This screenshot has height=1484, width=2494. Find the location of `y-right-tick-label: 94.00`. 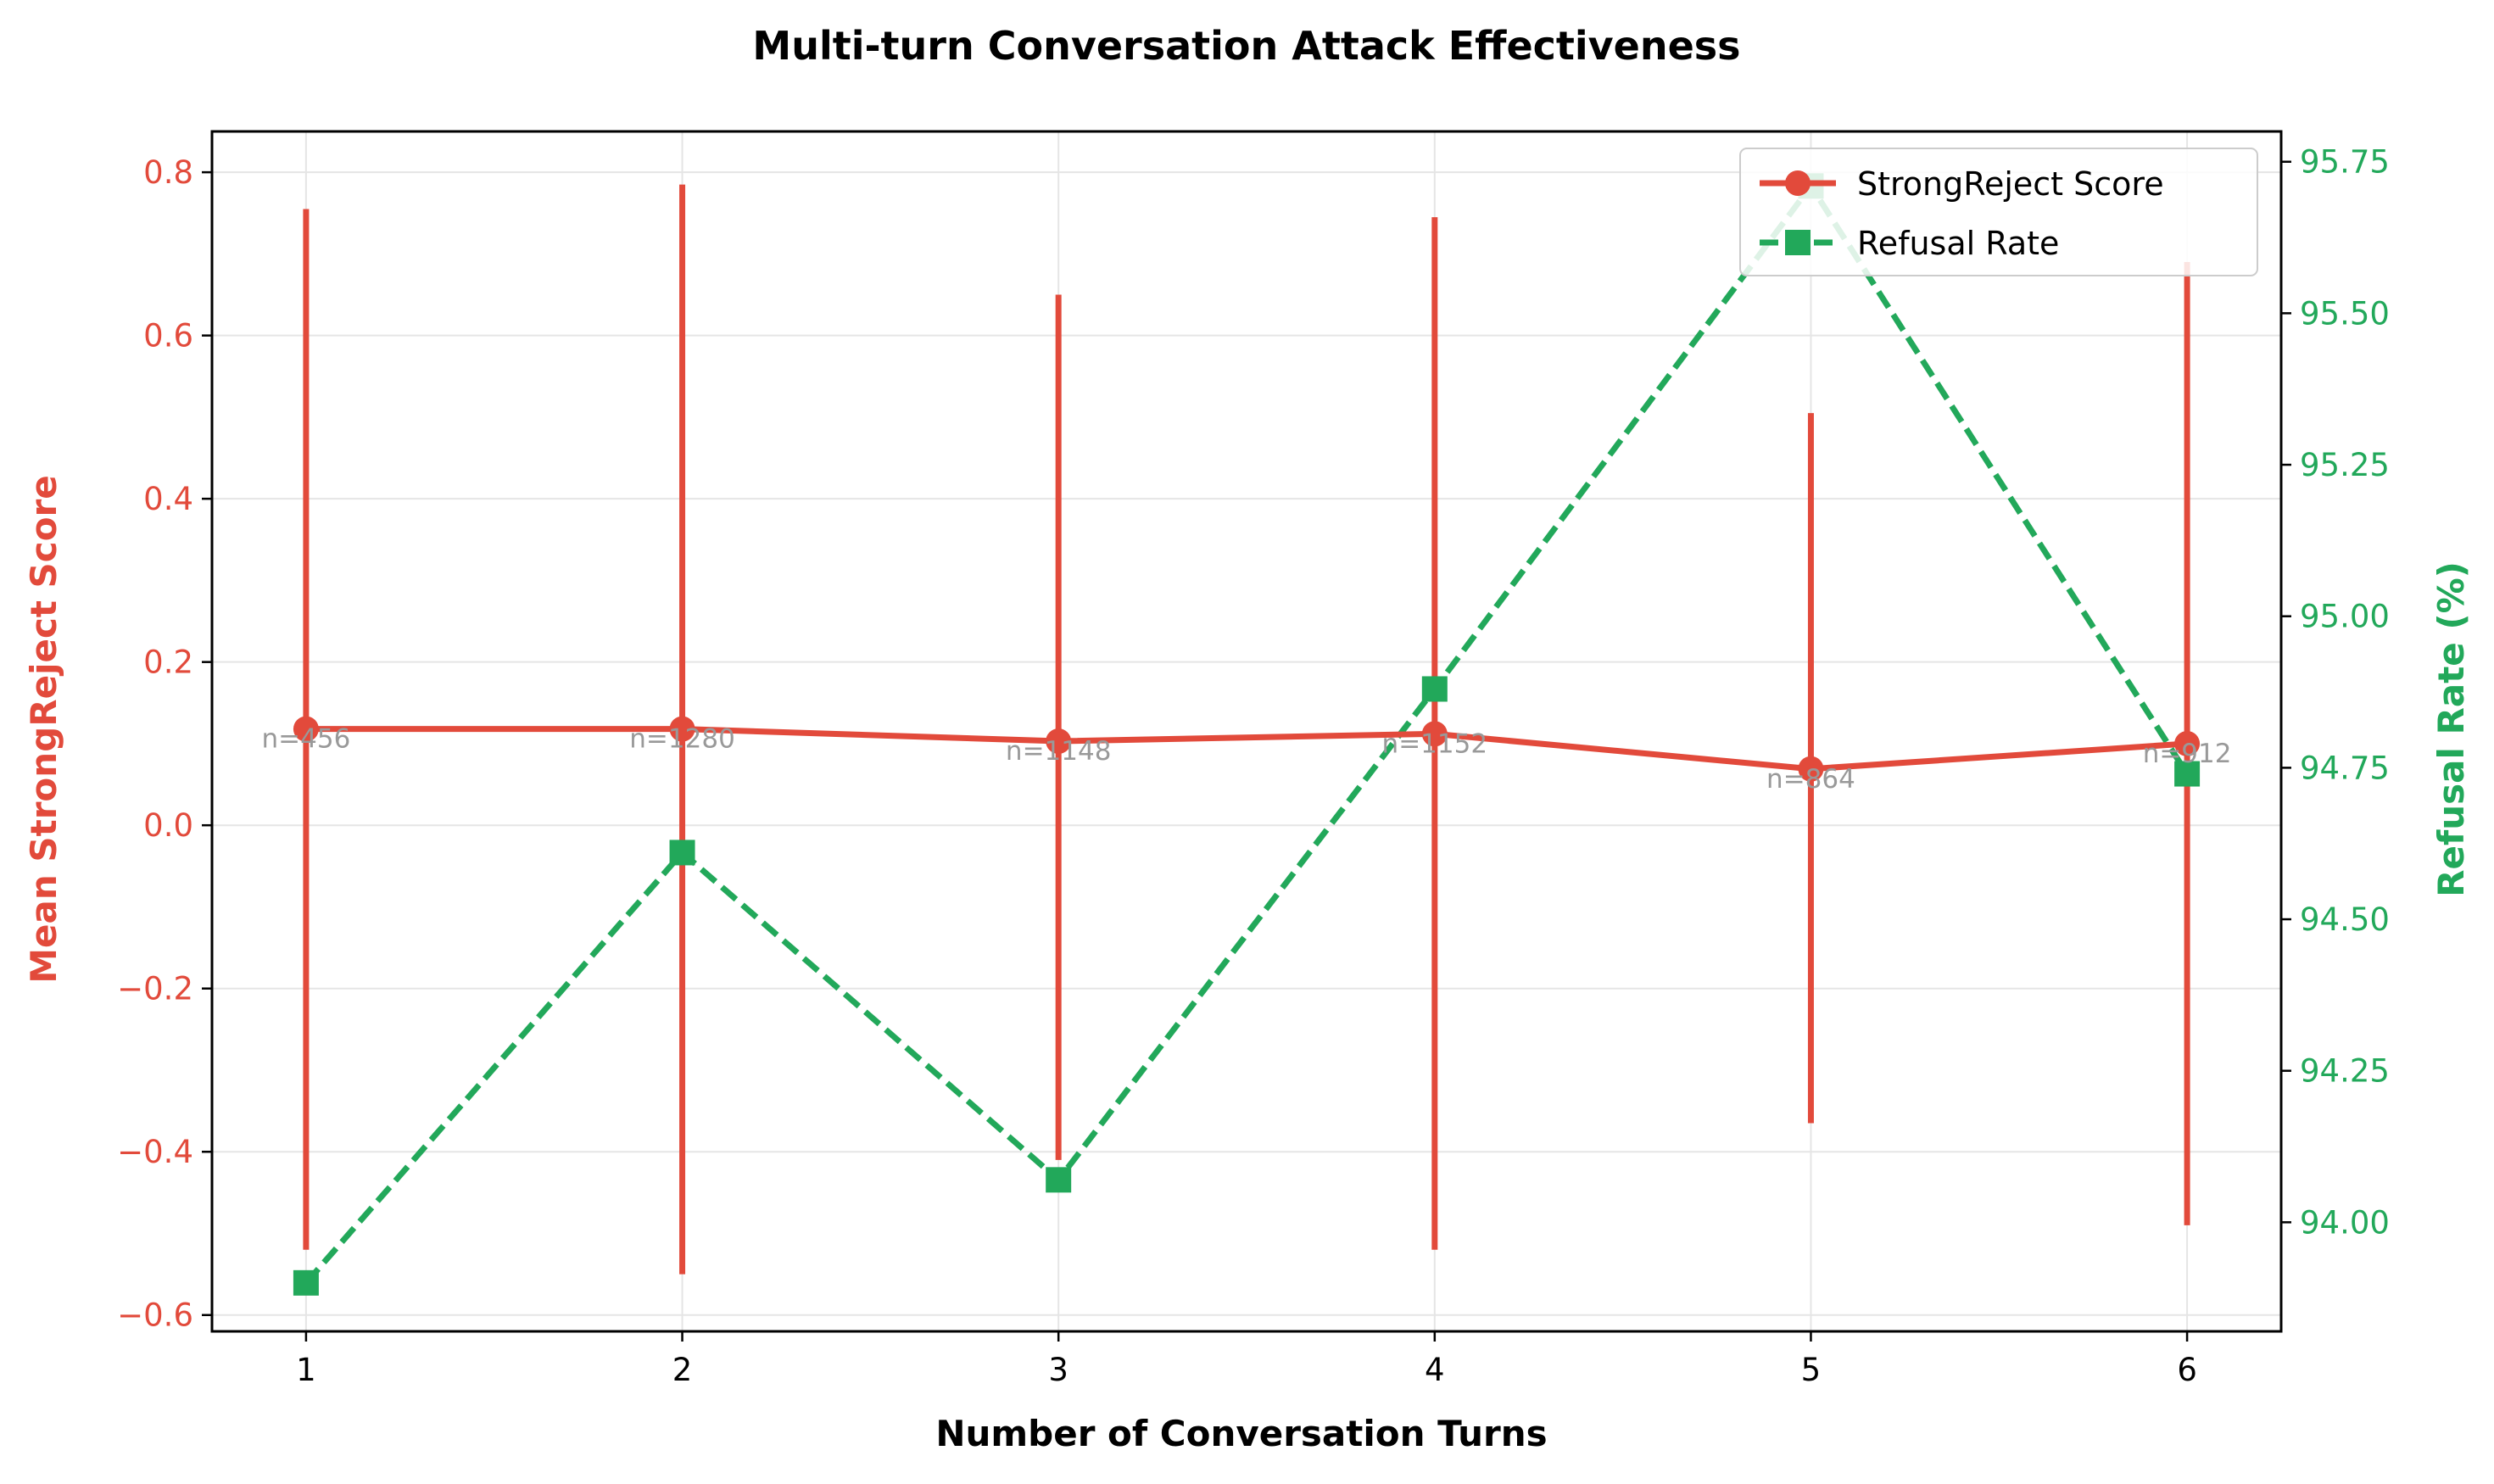

y-right-tick-label: 94.00 is located at coordinates (2345, 1222).